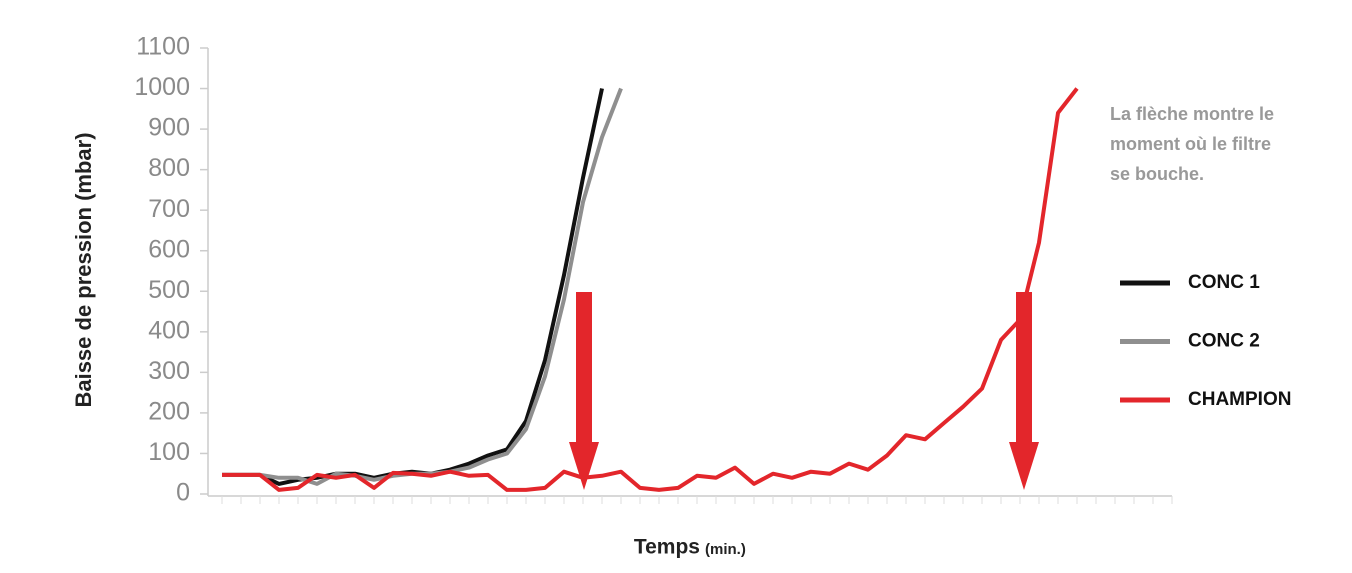 This screenshot has width=1352, height=573. I want to click on y-axis-label: Baisse de pression (mbar), so click(83, 269).